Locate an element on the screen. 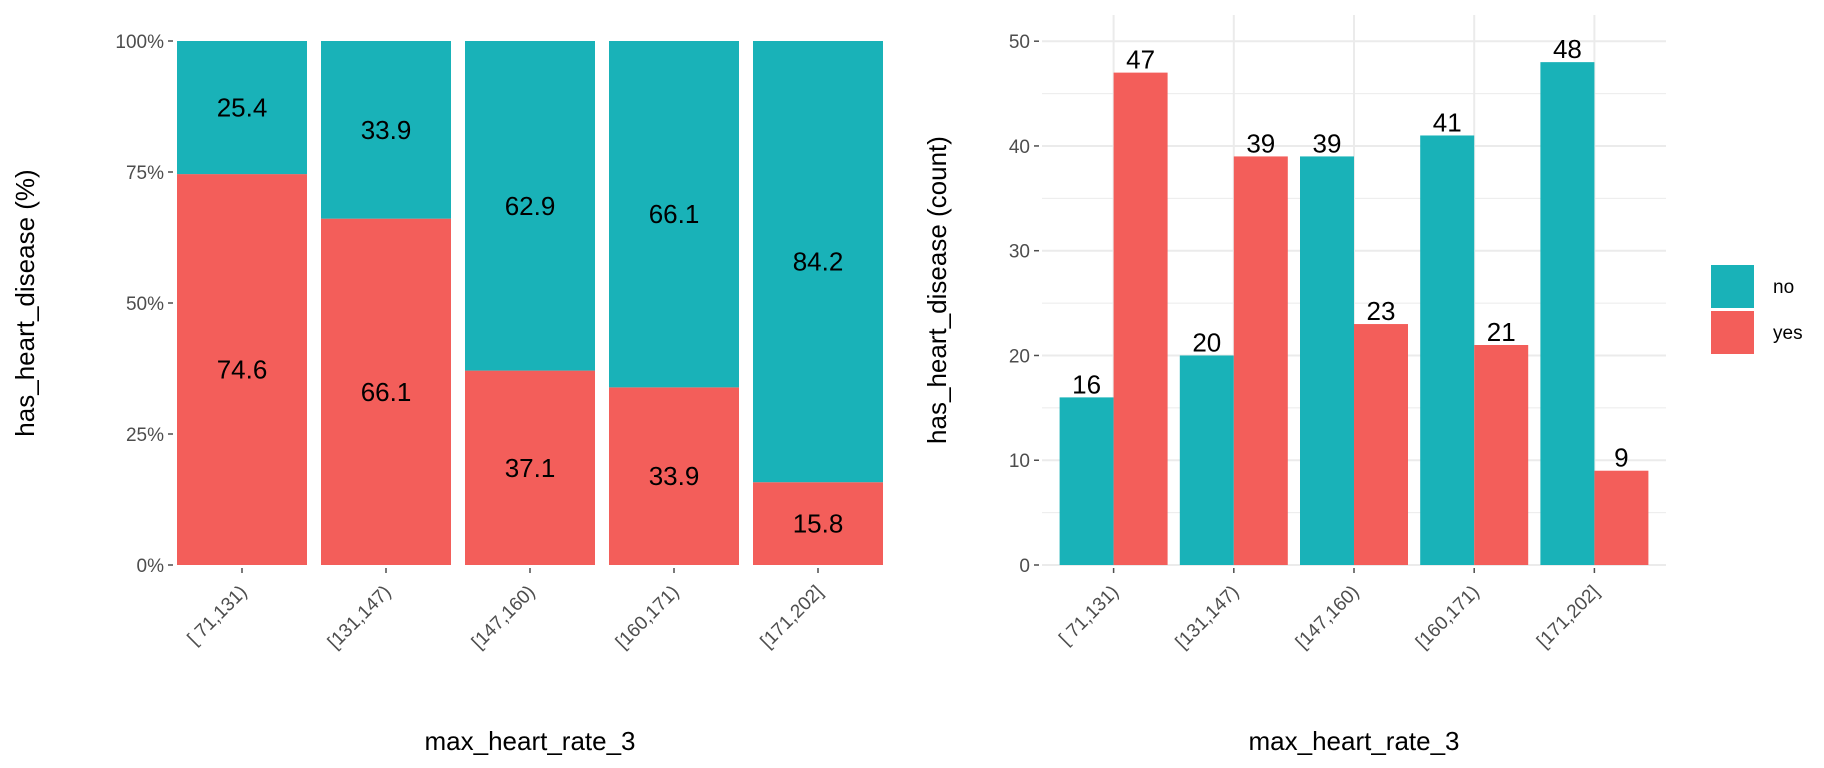 This screenshot has height=768, width=1824. data-label-no: 62.9 is located at coordinates (530, 206).